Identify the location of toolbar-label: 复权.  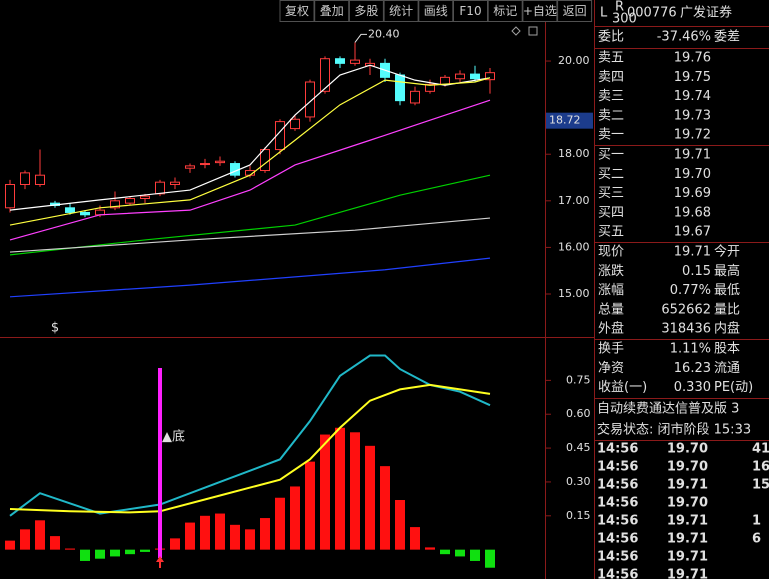
(297, 11).